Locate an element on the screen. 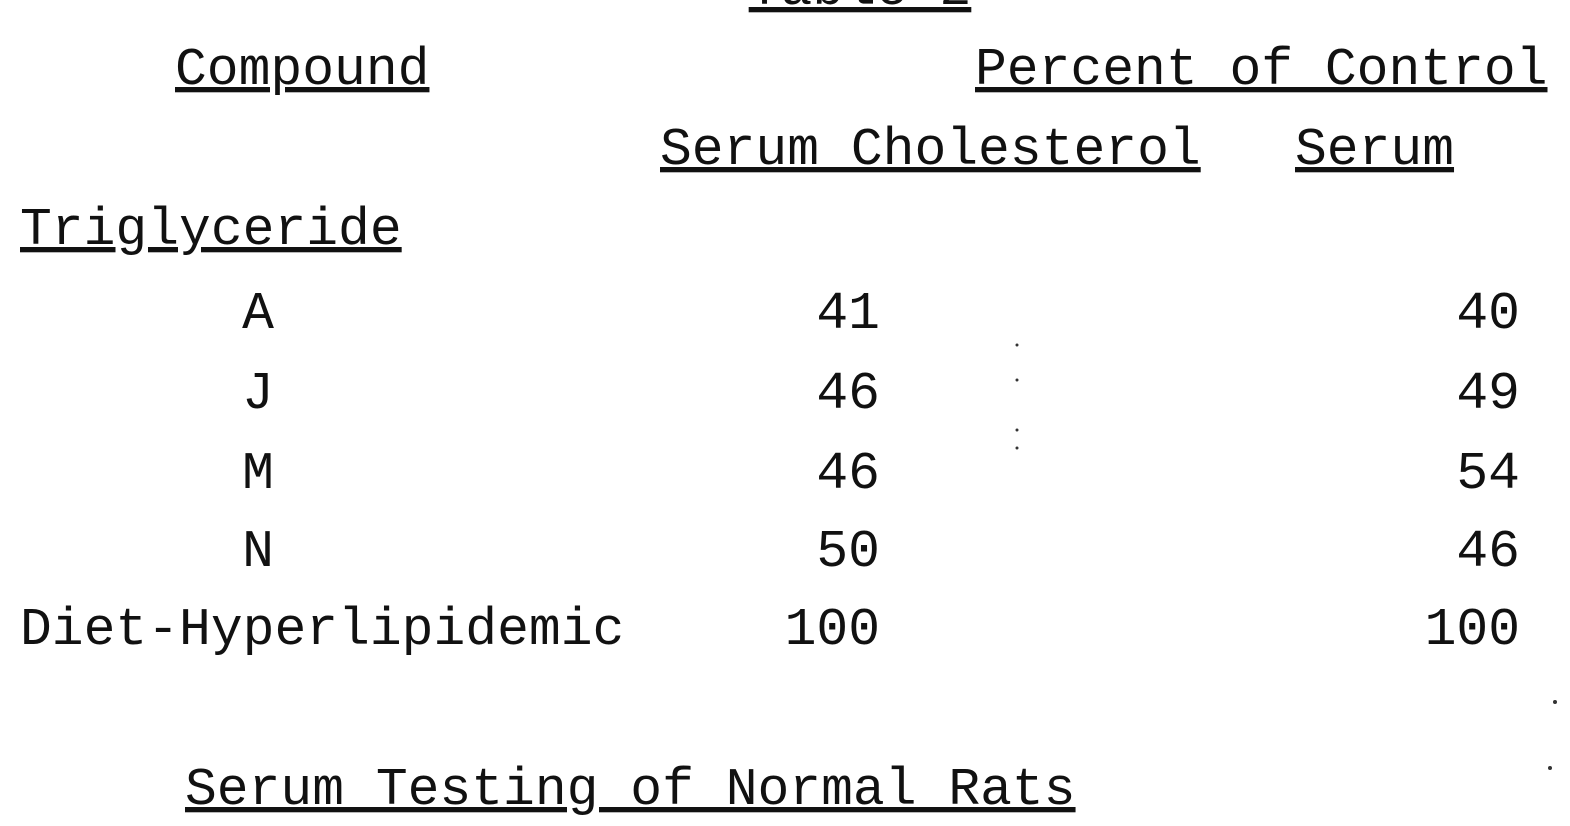  section-heading: Serum Testing of Normal Rats is located at coordinates (630, 790).